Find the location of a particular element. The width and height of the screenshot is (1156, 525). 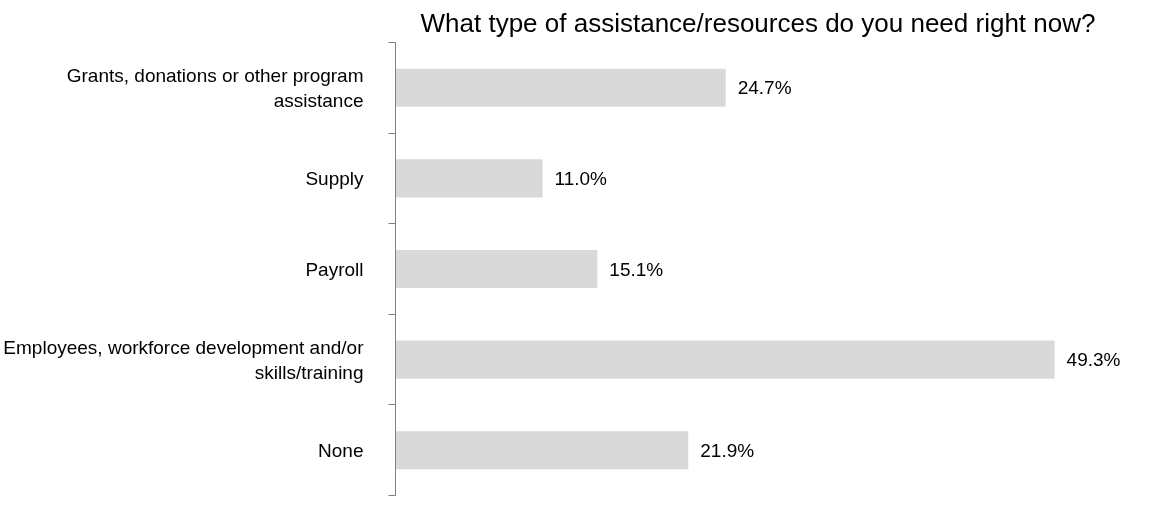

data-label: 15.1% is located at coordinates (636, 269).